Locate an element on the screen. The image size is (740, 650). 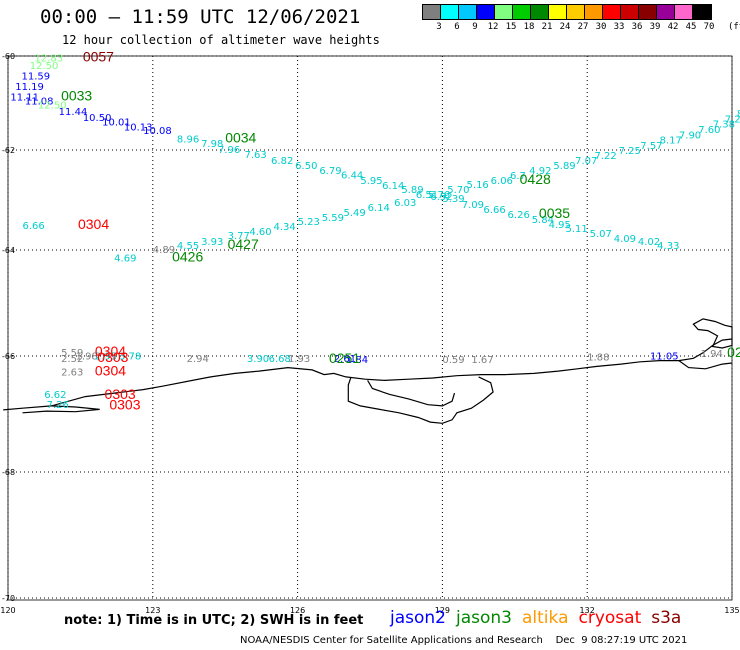
swh-value-label: 3.93 is located at coordinates (212, 242).